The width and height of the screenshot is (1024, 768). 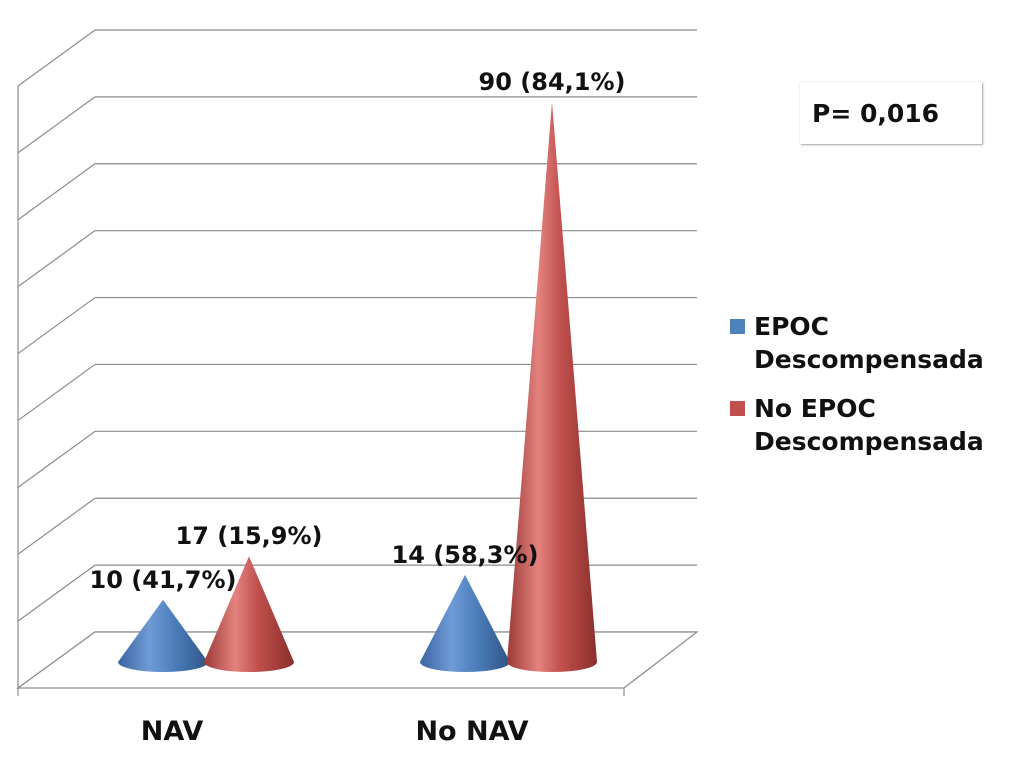 What do you see at coordinates (552, 82) in the screenshot?
I see `data-label-1-1: 90 (84,1%)` at bounding box center [552, 82].